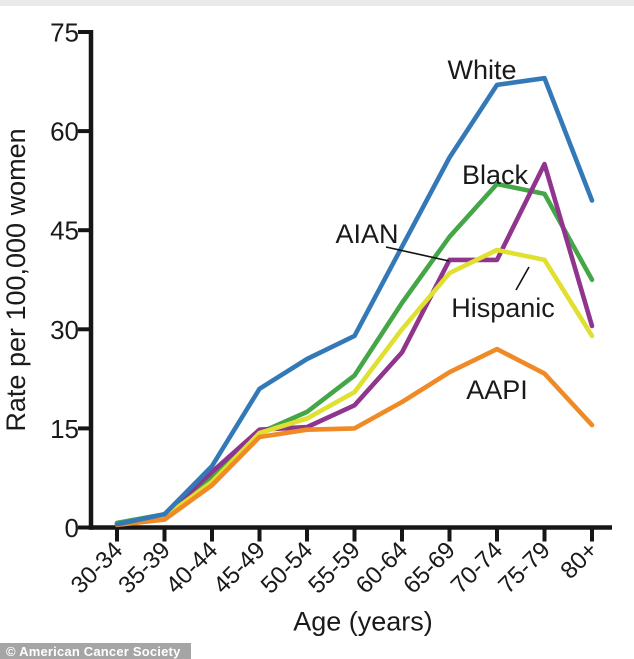 The image size is (634, 659). I want to click on series-label-hispanic: Hispanic, so click(503, 308).